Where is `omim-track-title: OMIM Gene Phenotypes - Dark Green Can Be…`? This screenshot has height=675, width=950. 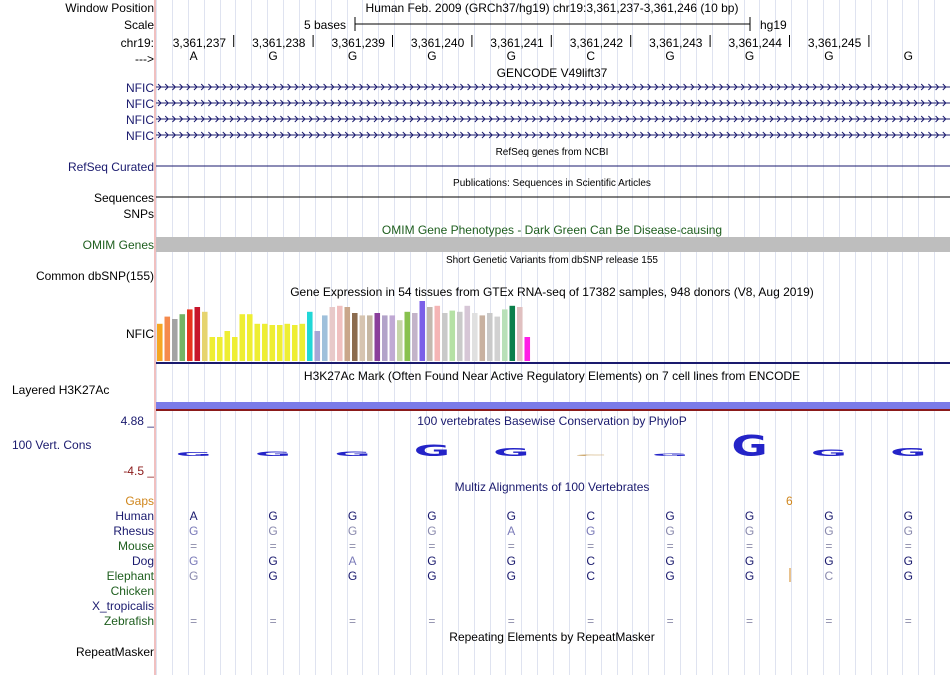
omim-track-title: OMIM Gene Phenotypes - Dark Green Can Be… is located at coordinates (552, 230).